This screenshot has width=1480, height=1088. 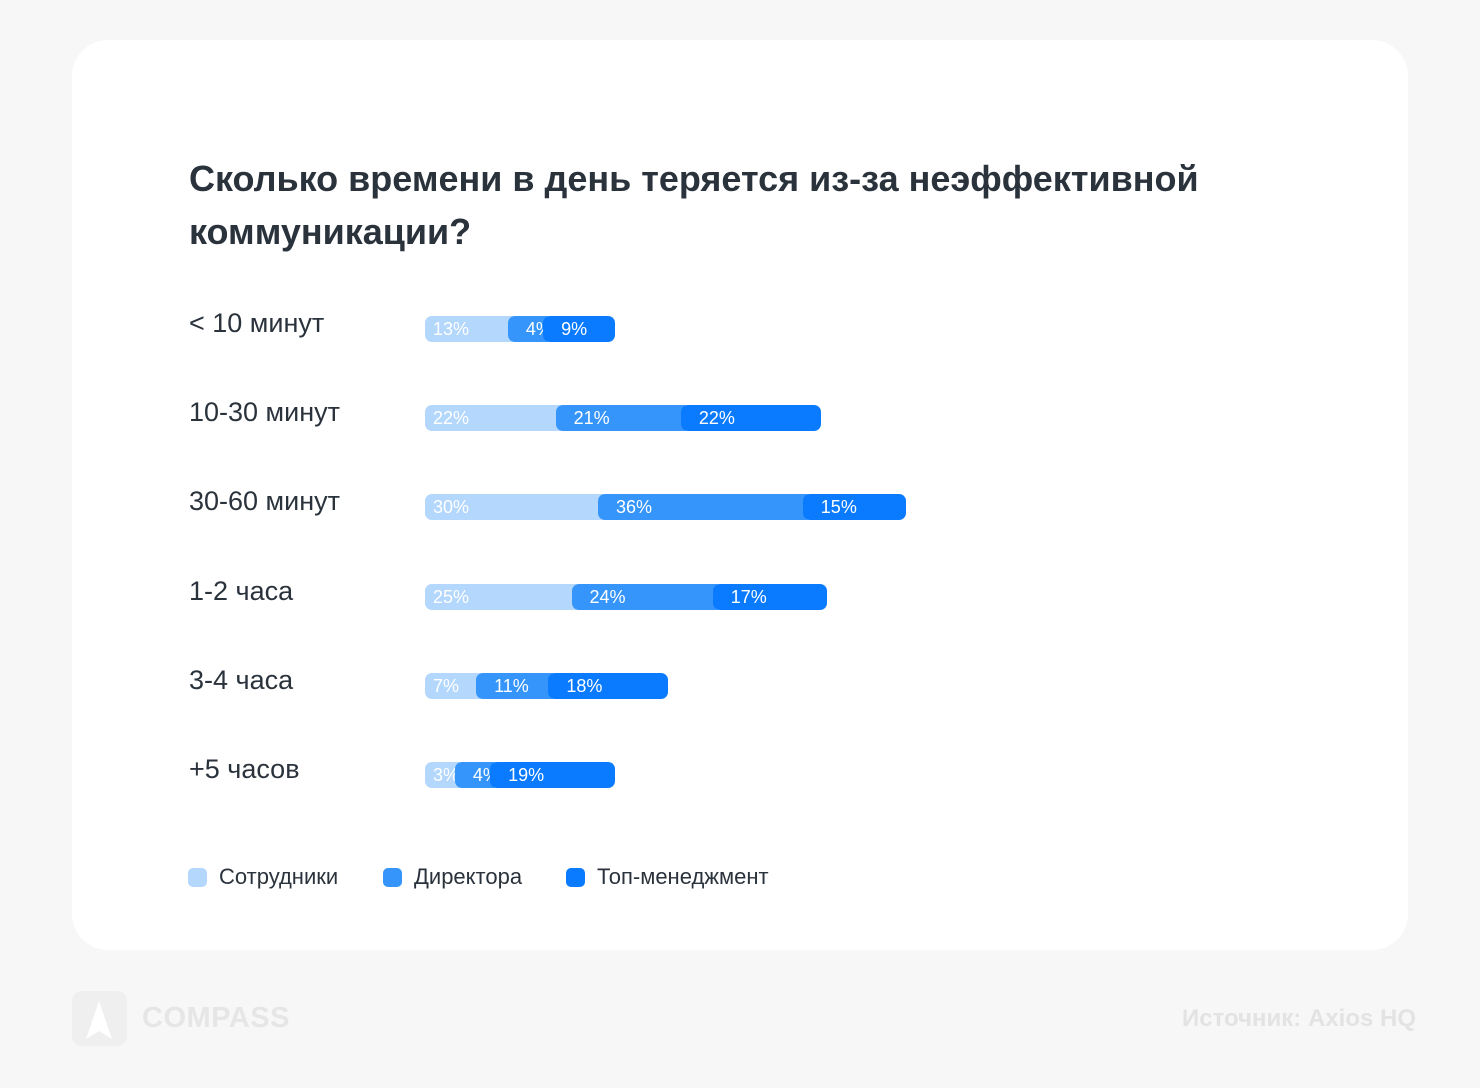 I want to click on legend-item: Сотрудники, so click(x=263, y=877).